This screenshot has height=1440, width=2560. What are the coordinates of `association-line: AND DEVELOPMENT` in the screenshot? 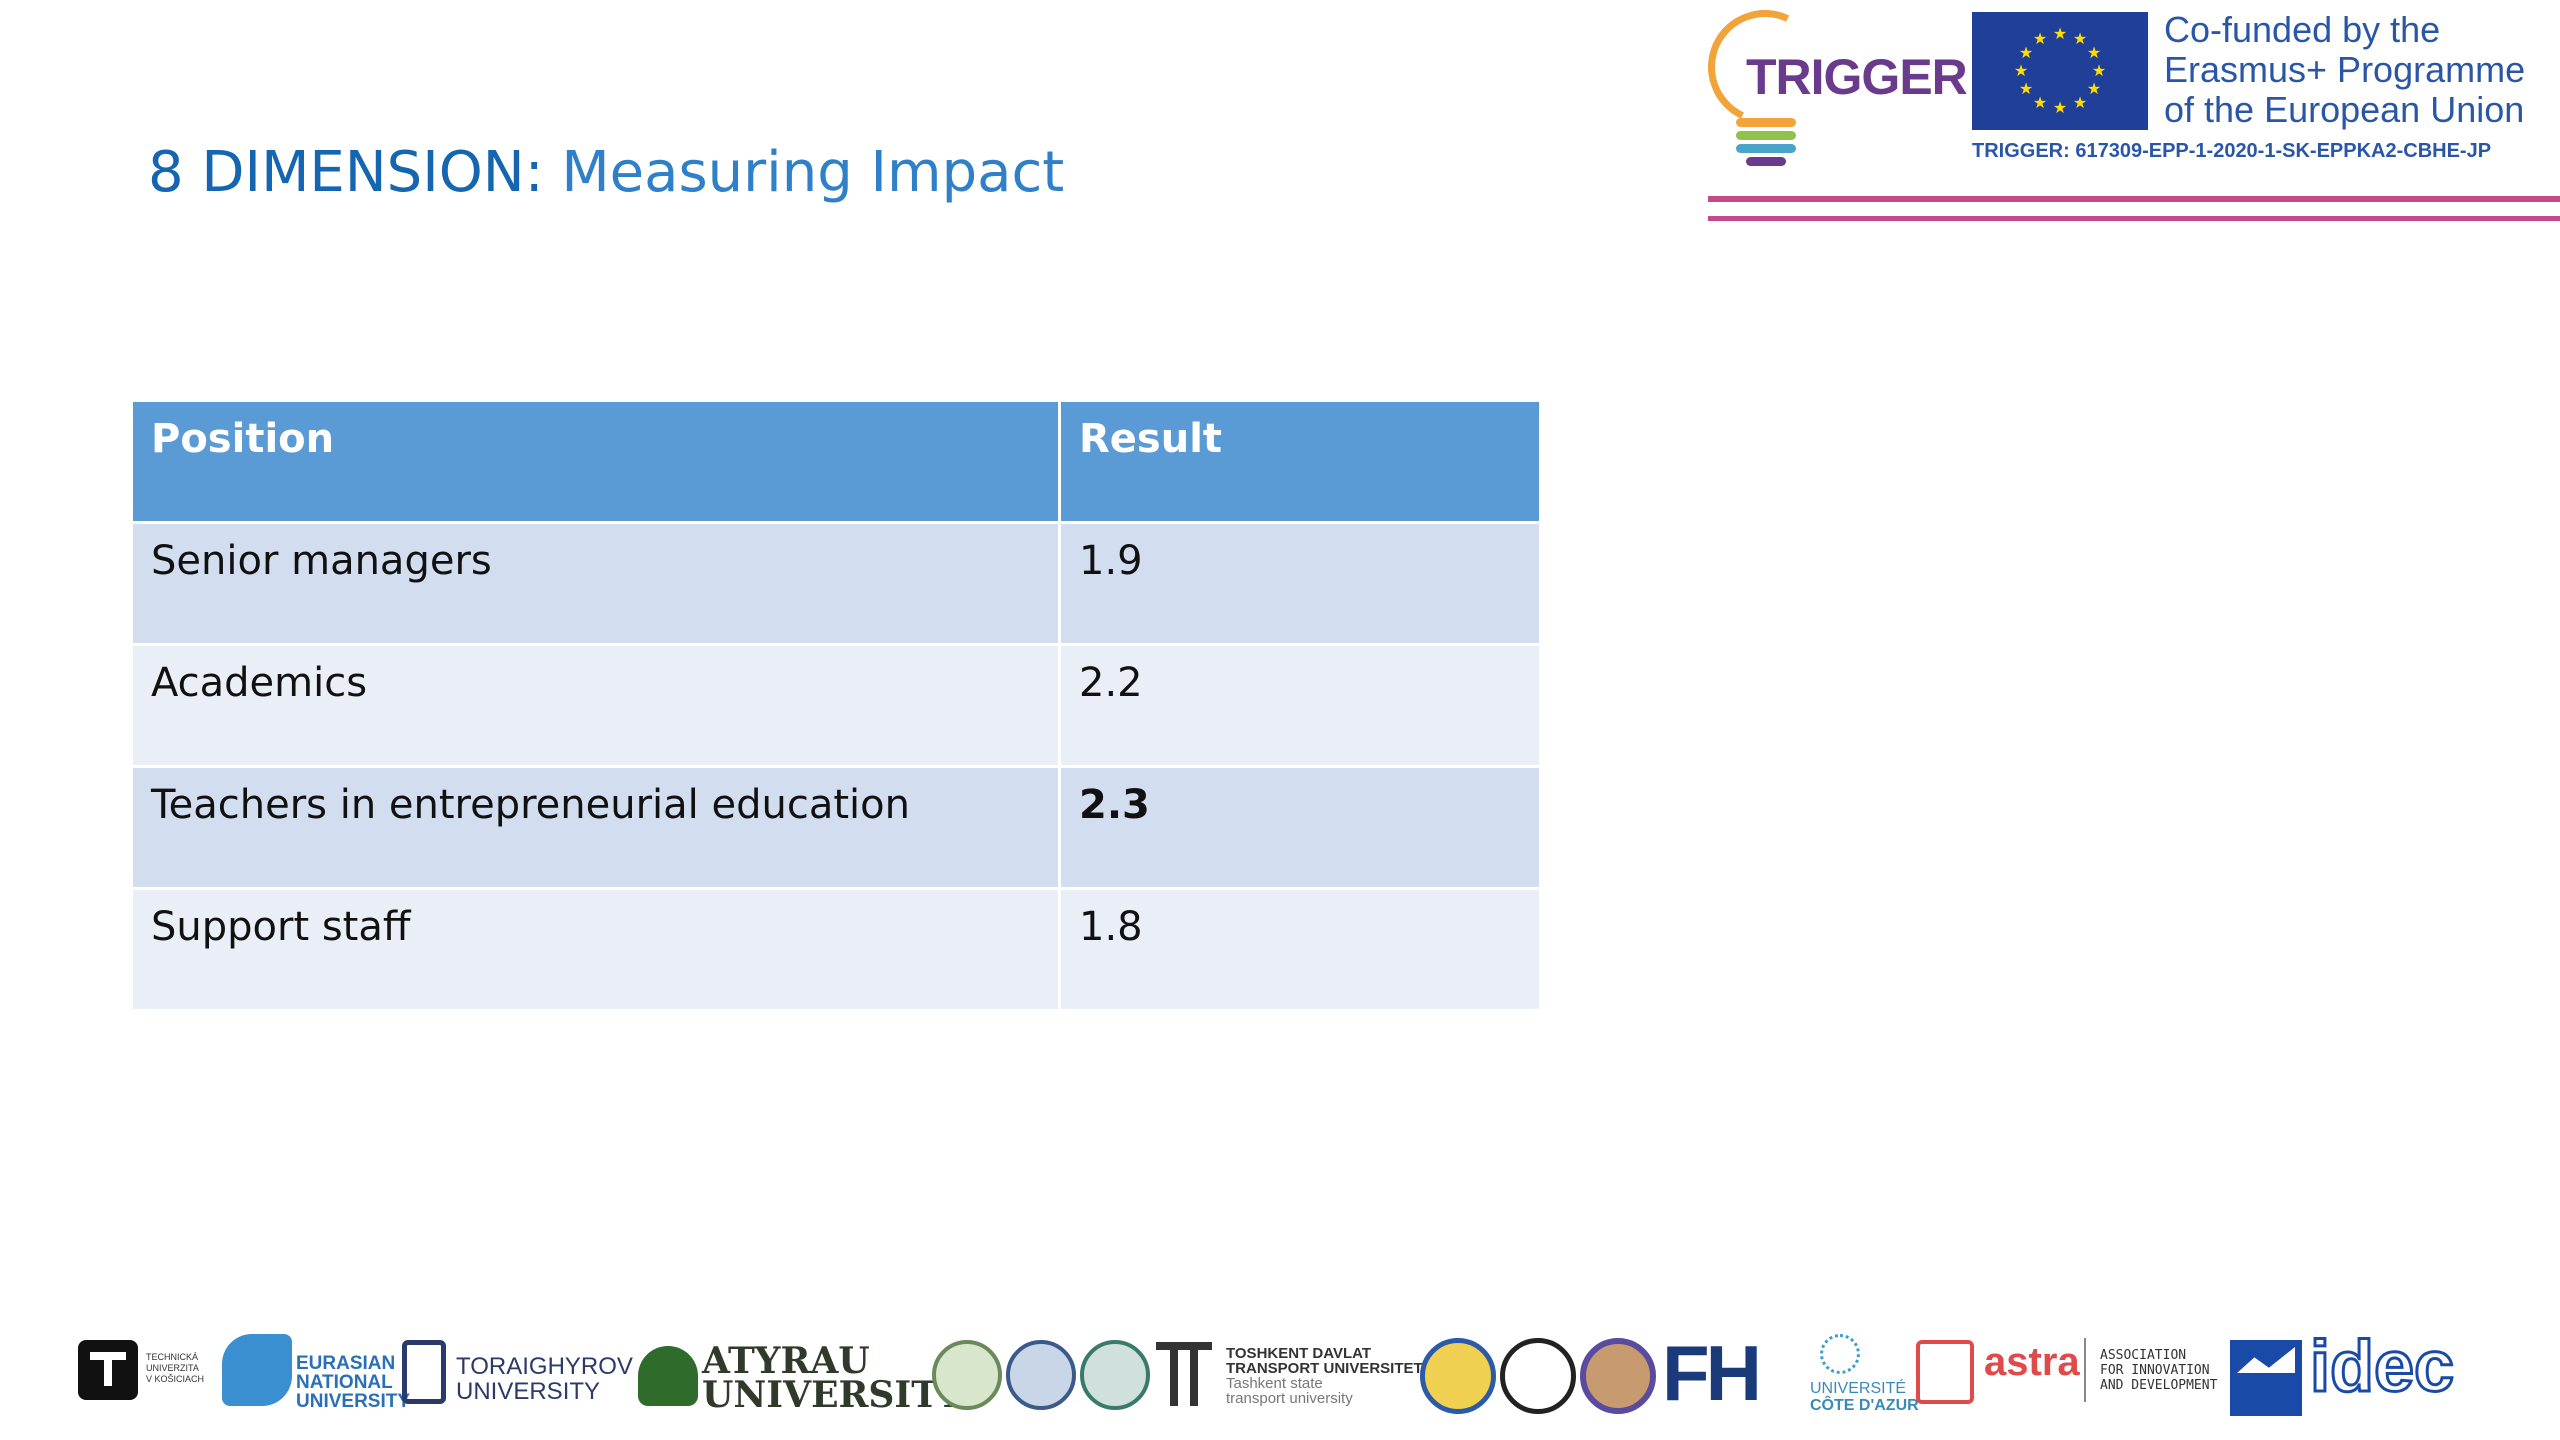 It's located at (2159, 1385).